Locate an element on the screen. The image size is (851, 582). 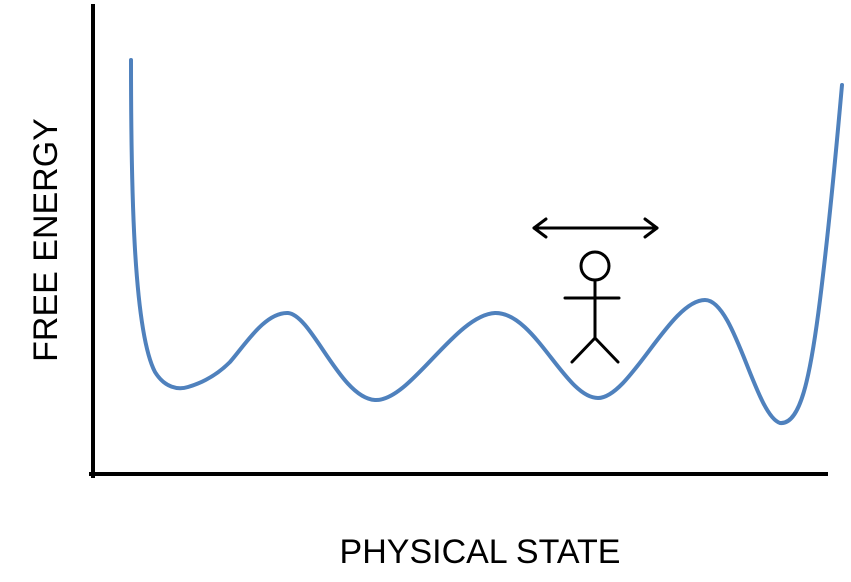
double-headed-arrow-icon is located at coordinates (595, 228).